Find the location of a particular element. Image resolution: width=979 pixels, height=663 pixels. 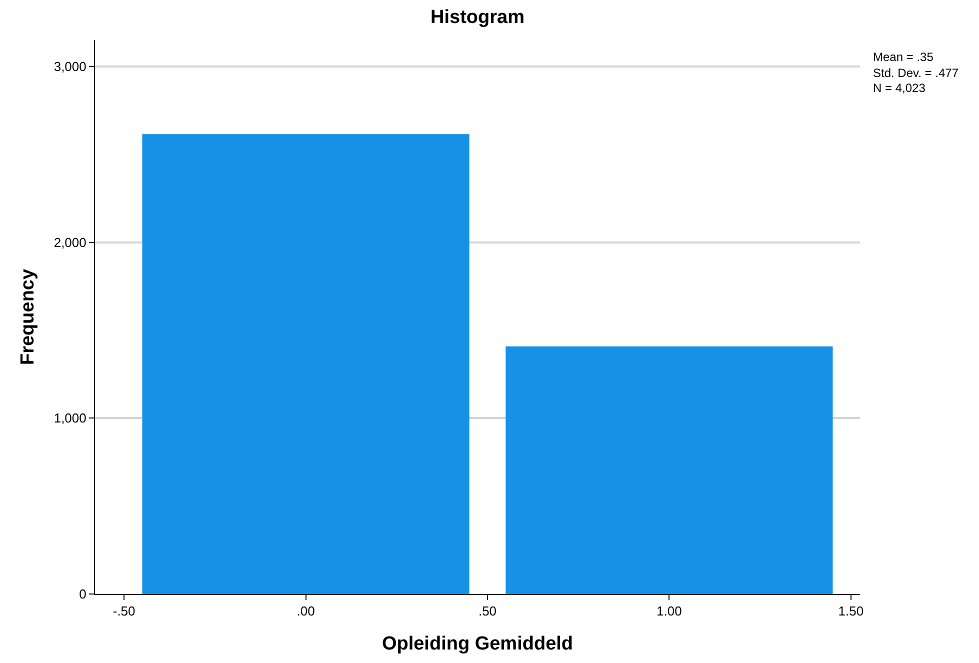

y-tick-label: 1,000 is located at coordinates (70, 418).